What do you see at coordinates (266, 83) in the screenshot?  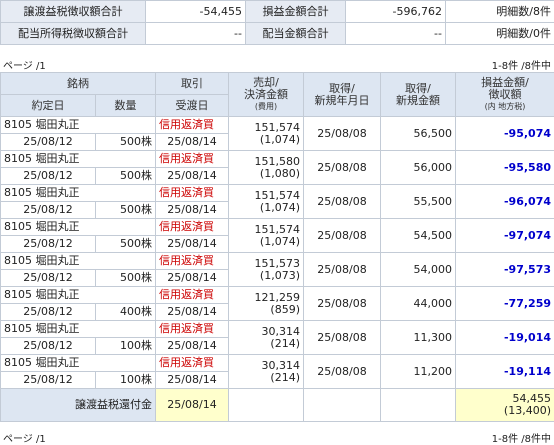 I see `header-line: 売却/` at bounding box center [266, 83].